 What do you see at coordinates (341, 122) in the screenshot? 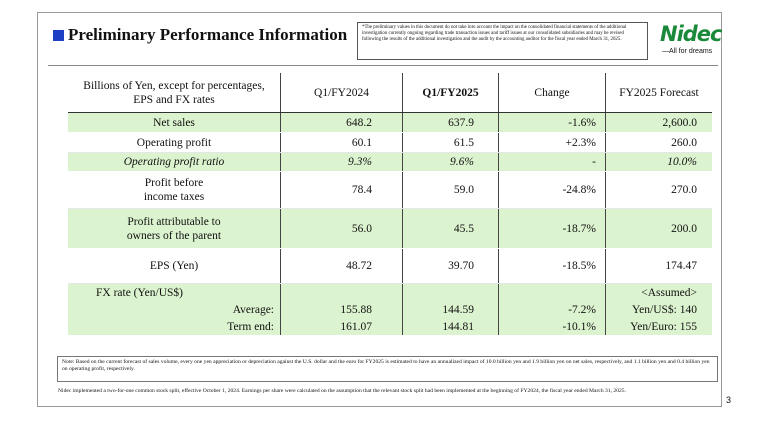
I see `value-cell: 648.2` at bounding box center [341, 122].